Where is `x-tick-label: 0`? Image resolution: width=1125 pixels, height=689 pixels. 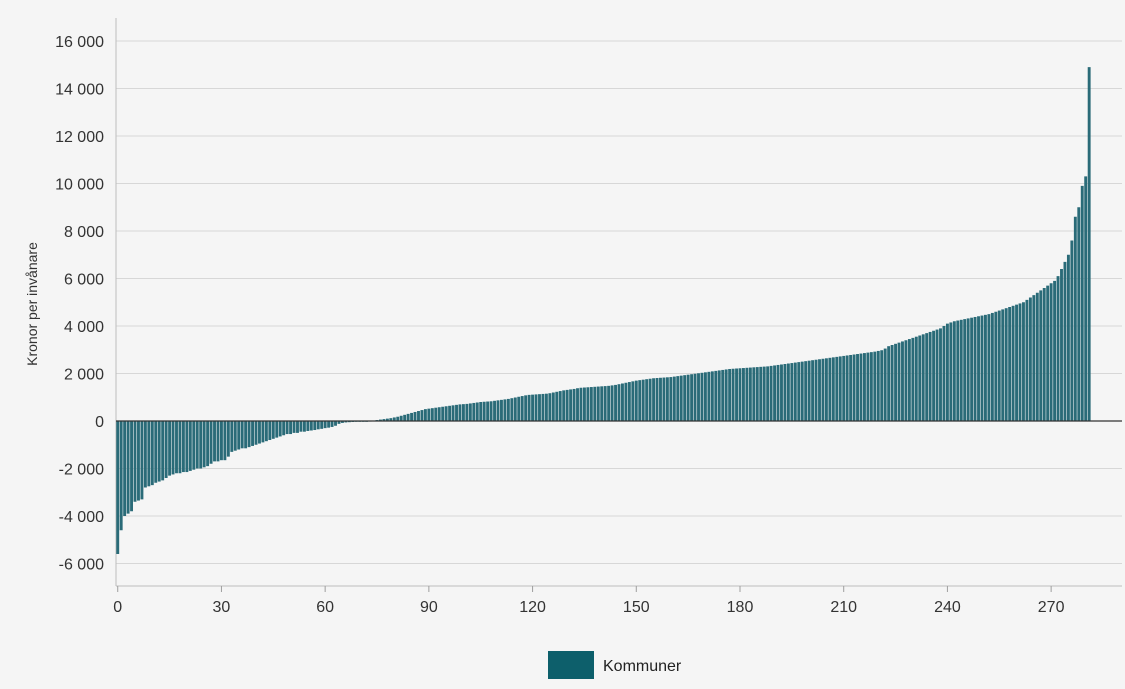
x-tick-label: 0 is located at coordinates (117, 607).